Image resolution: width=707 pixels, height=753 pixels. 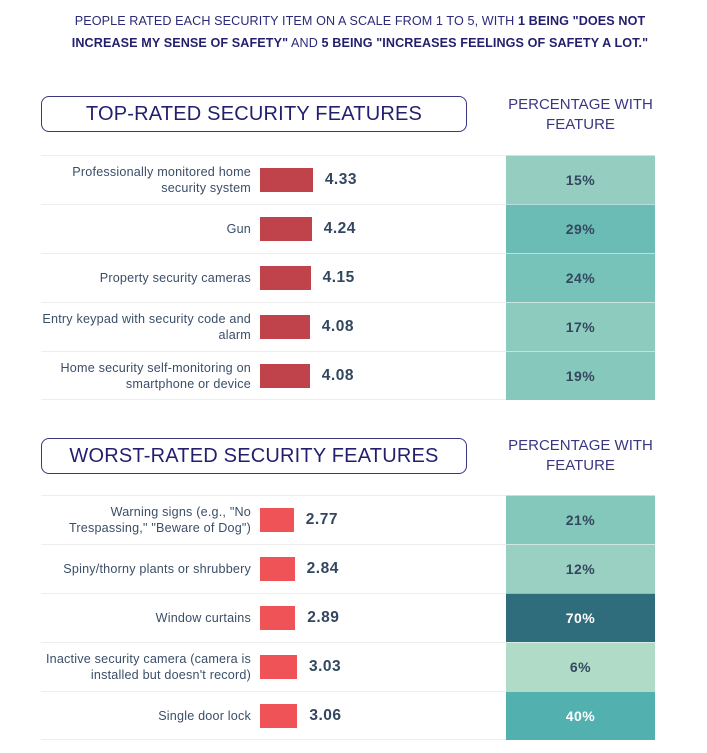 I want to click on rating-value: 4.33, so click(x=340, y=179).